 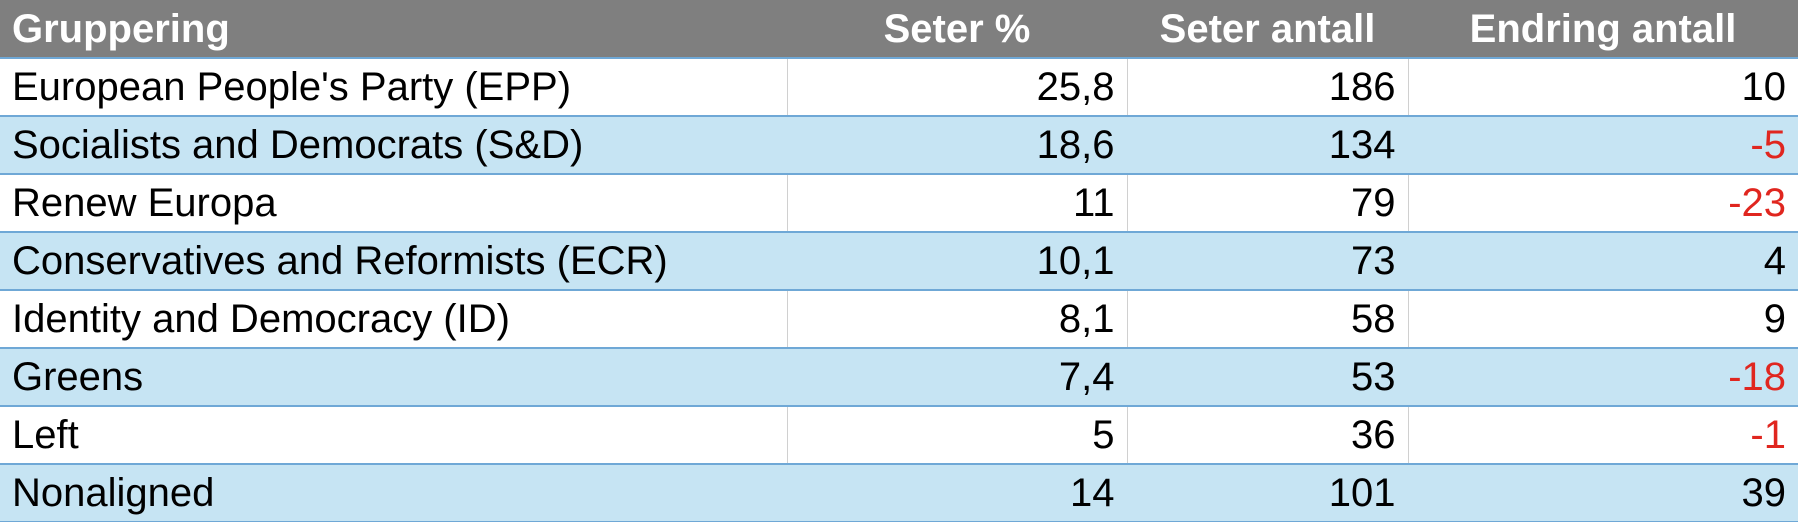 I want to click on value-cell: 5, so click(x=956, y=435).